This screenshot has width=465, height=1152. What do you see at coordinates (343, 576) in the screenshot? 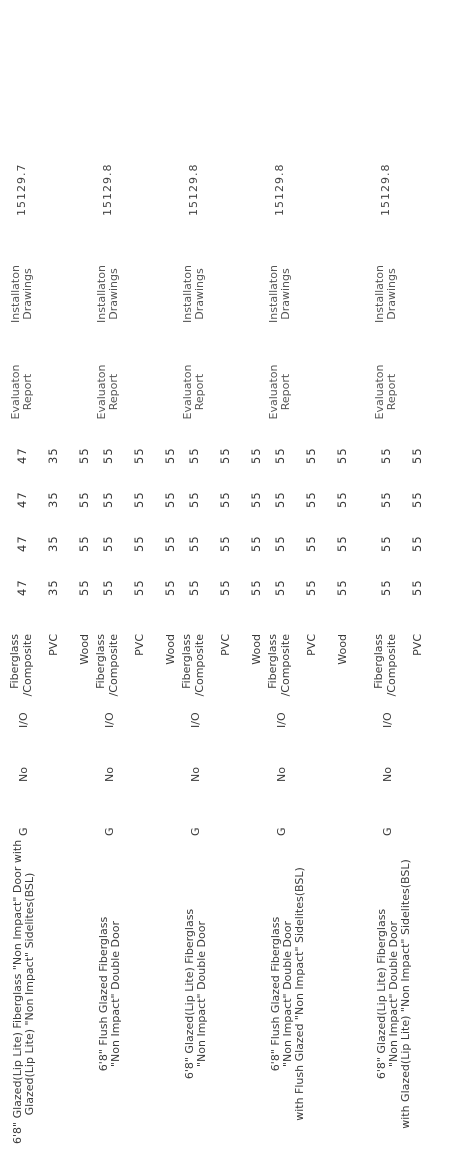
I see `material-subrow: Wood 55 55 55 55` at bounding box center [343, 576].